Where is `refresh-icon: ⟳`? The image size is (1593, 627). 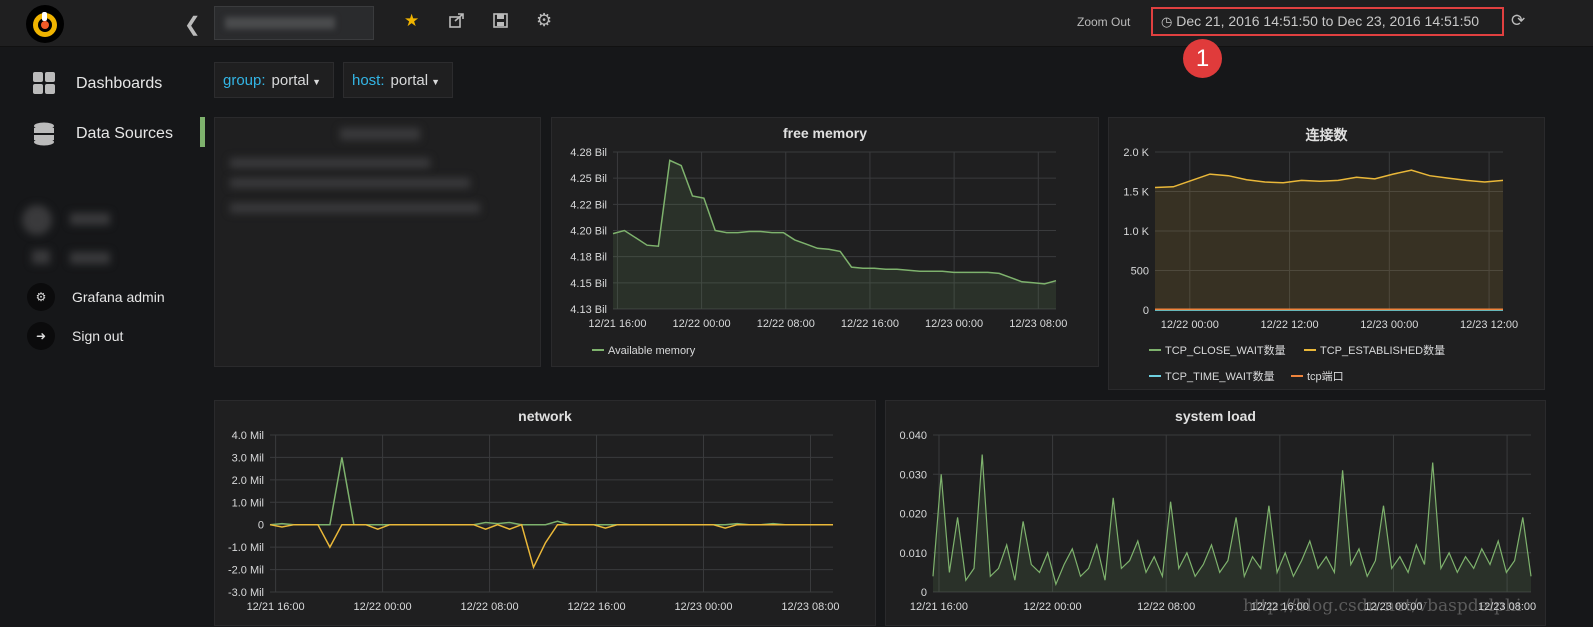
refresh-icon: ⟳ is located at coordinates (1518, 20).